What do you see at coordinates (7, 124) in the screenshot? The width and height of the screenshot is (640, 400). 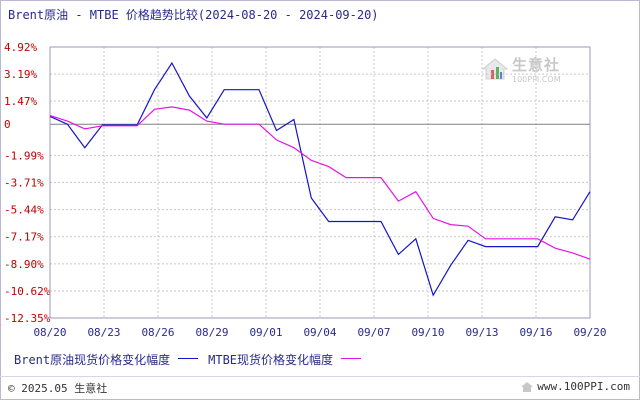 I see `y-tick-label: 0` at bounding box center [7, 124].